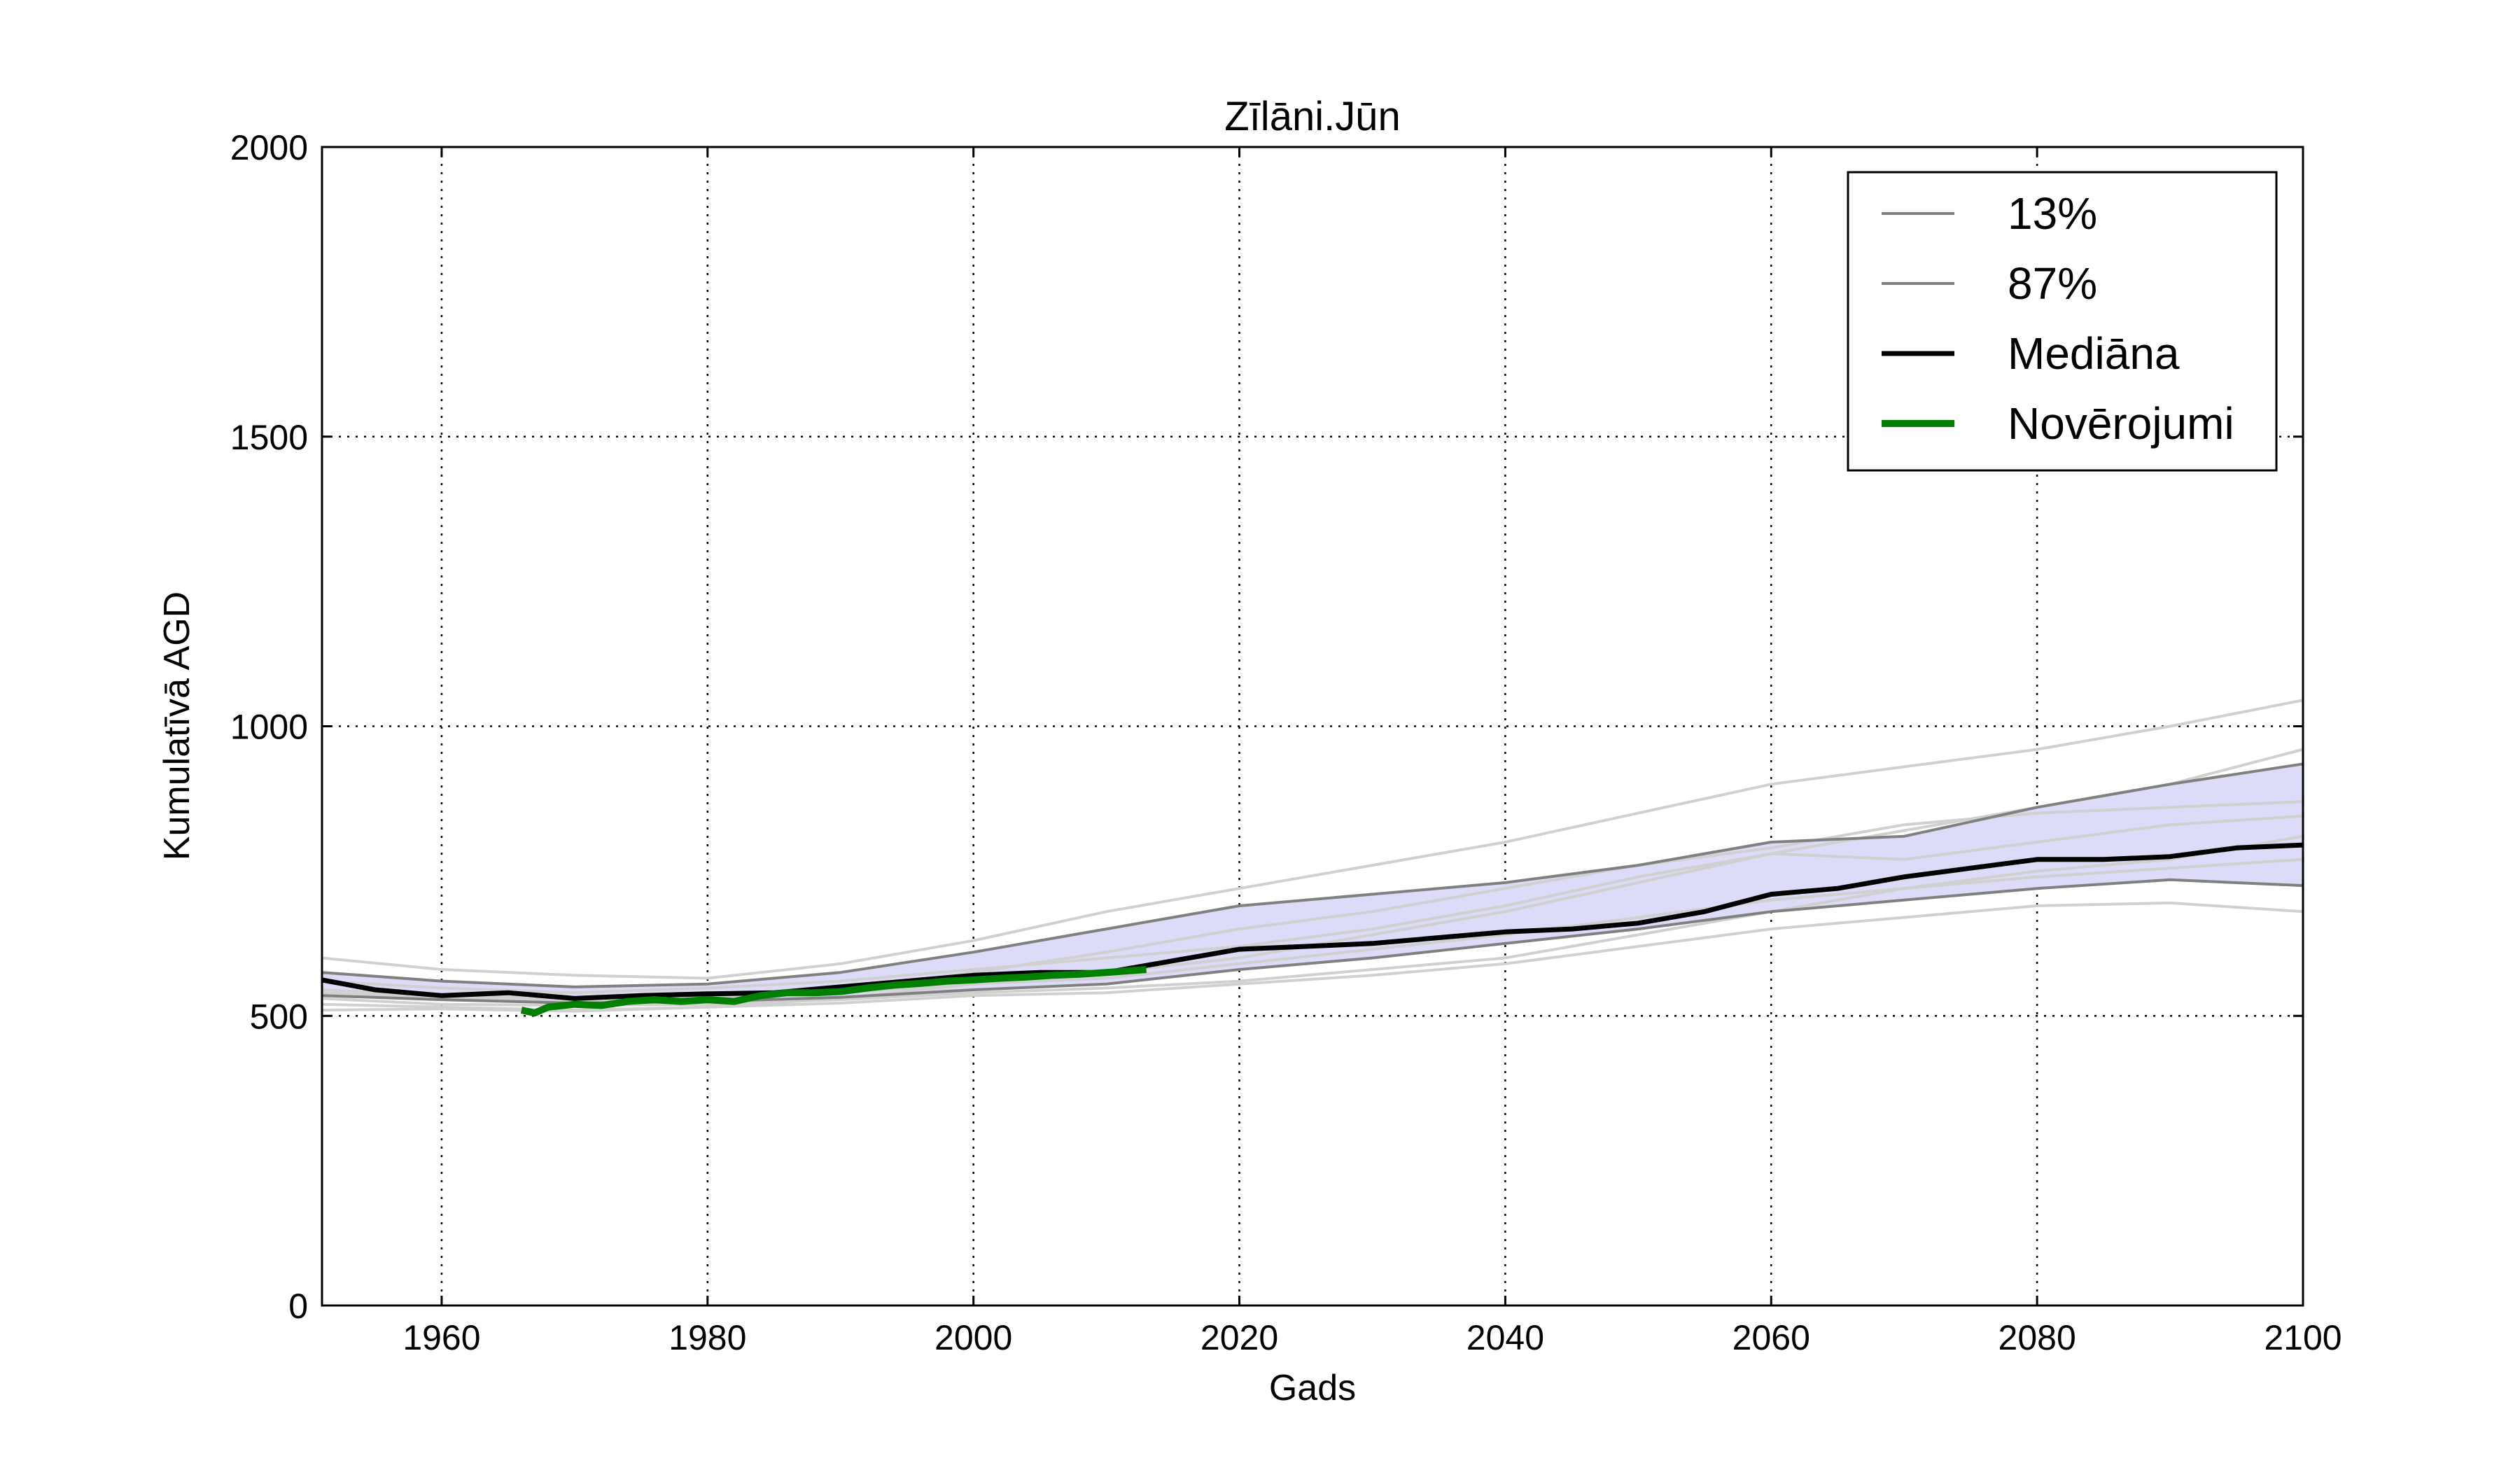 This screenshot has height=1470, width=2520. Describe the element at coordinates (2037, 1337) in the screenshot. I see `x-tick-label: 2080` at that location.